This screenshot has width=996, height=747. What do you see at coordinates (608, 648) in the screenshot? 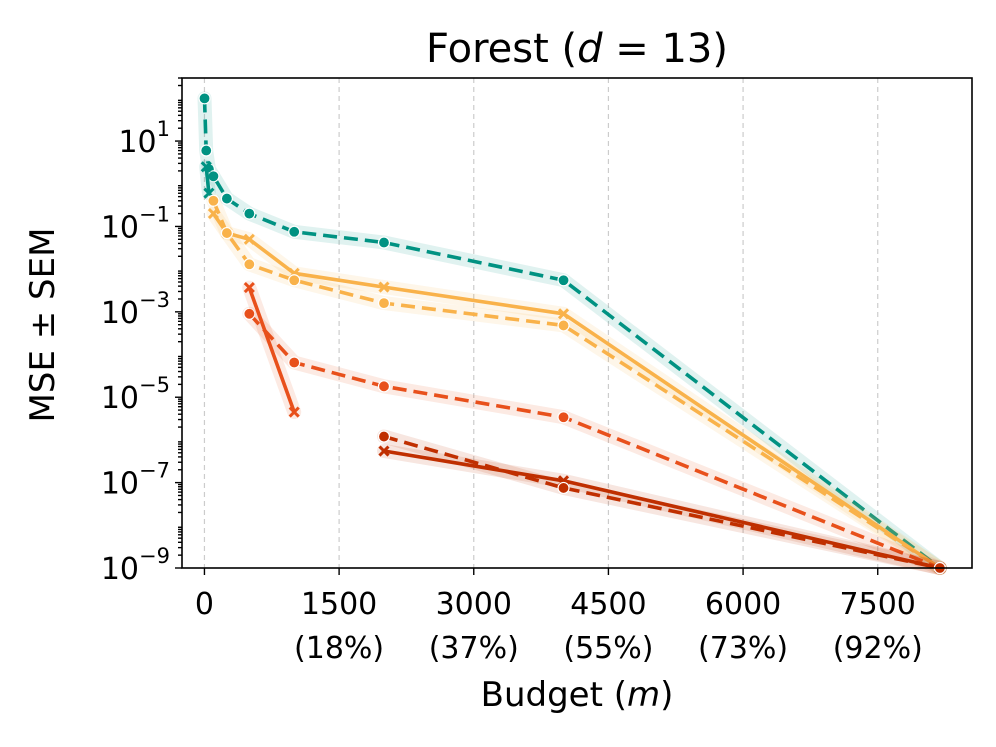
I see `x-tick-percent: (55%)` at bounding box center [608, 648].